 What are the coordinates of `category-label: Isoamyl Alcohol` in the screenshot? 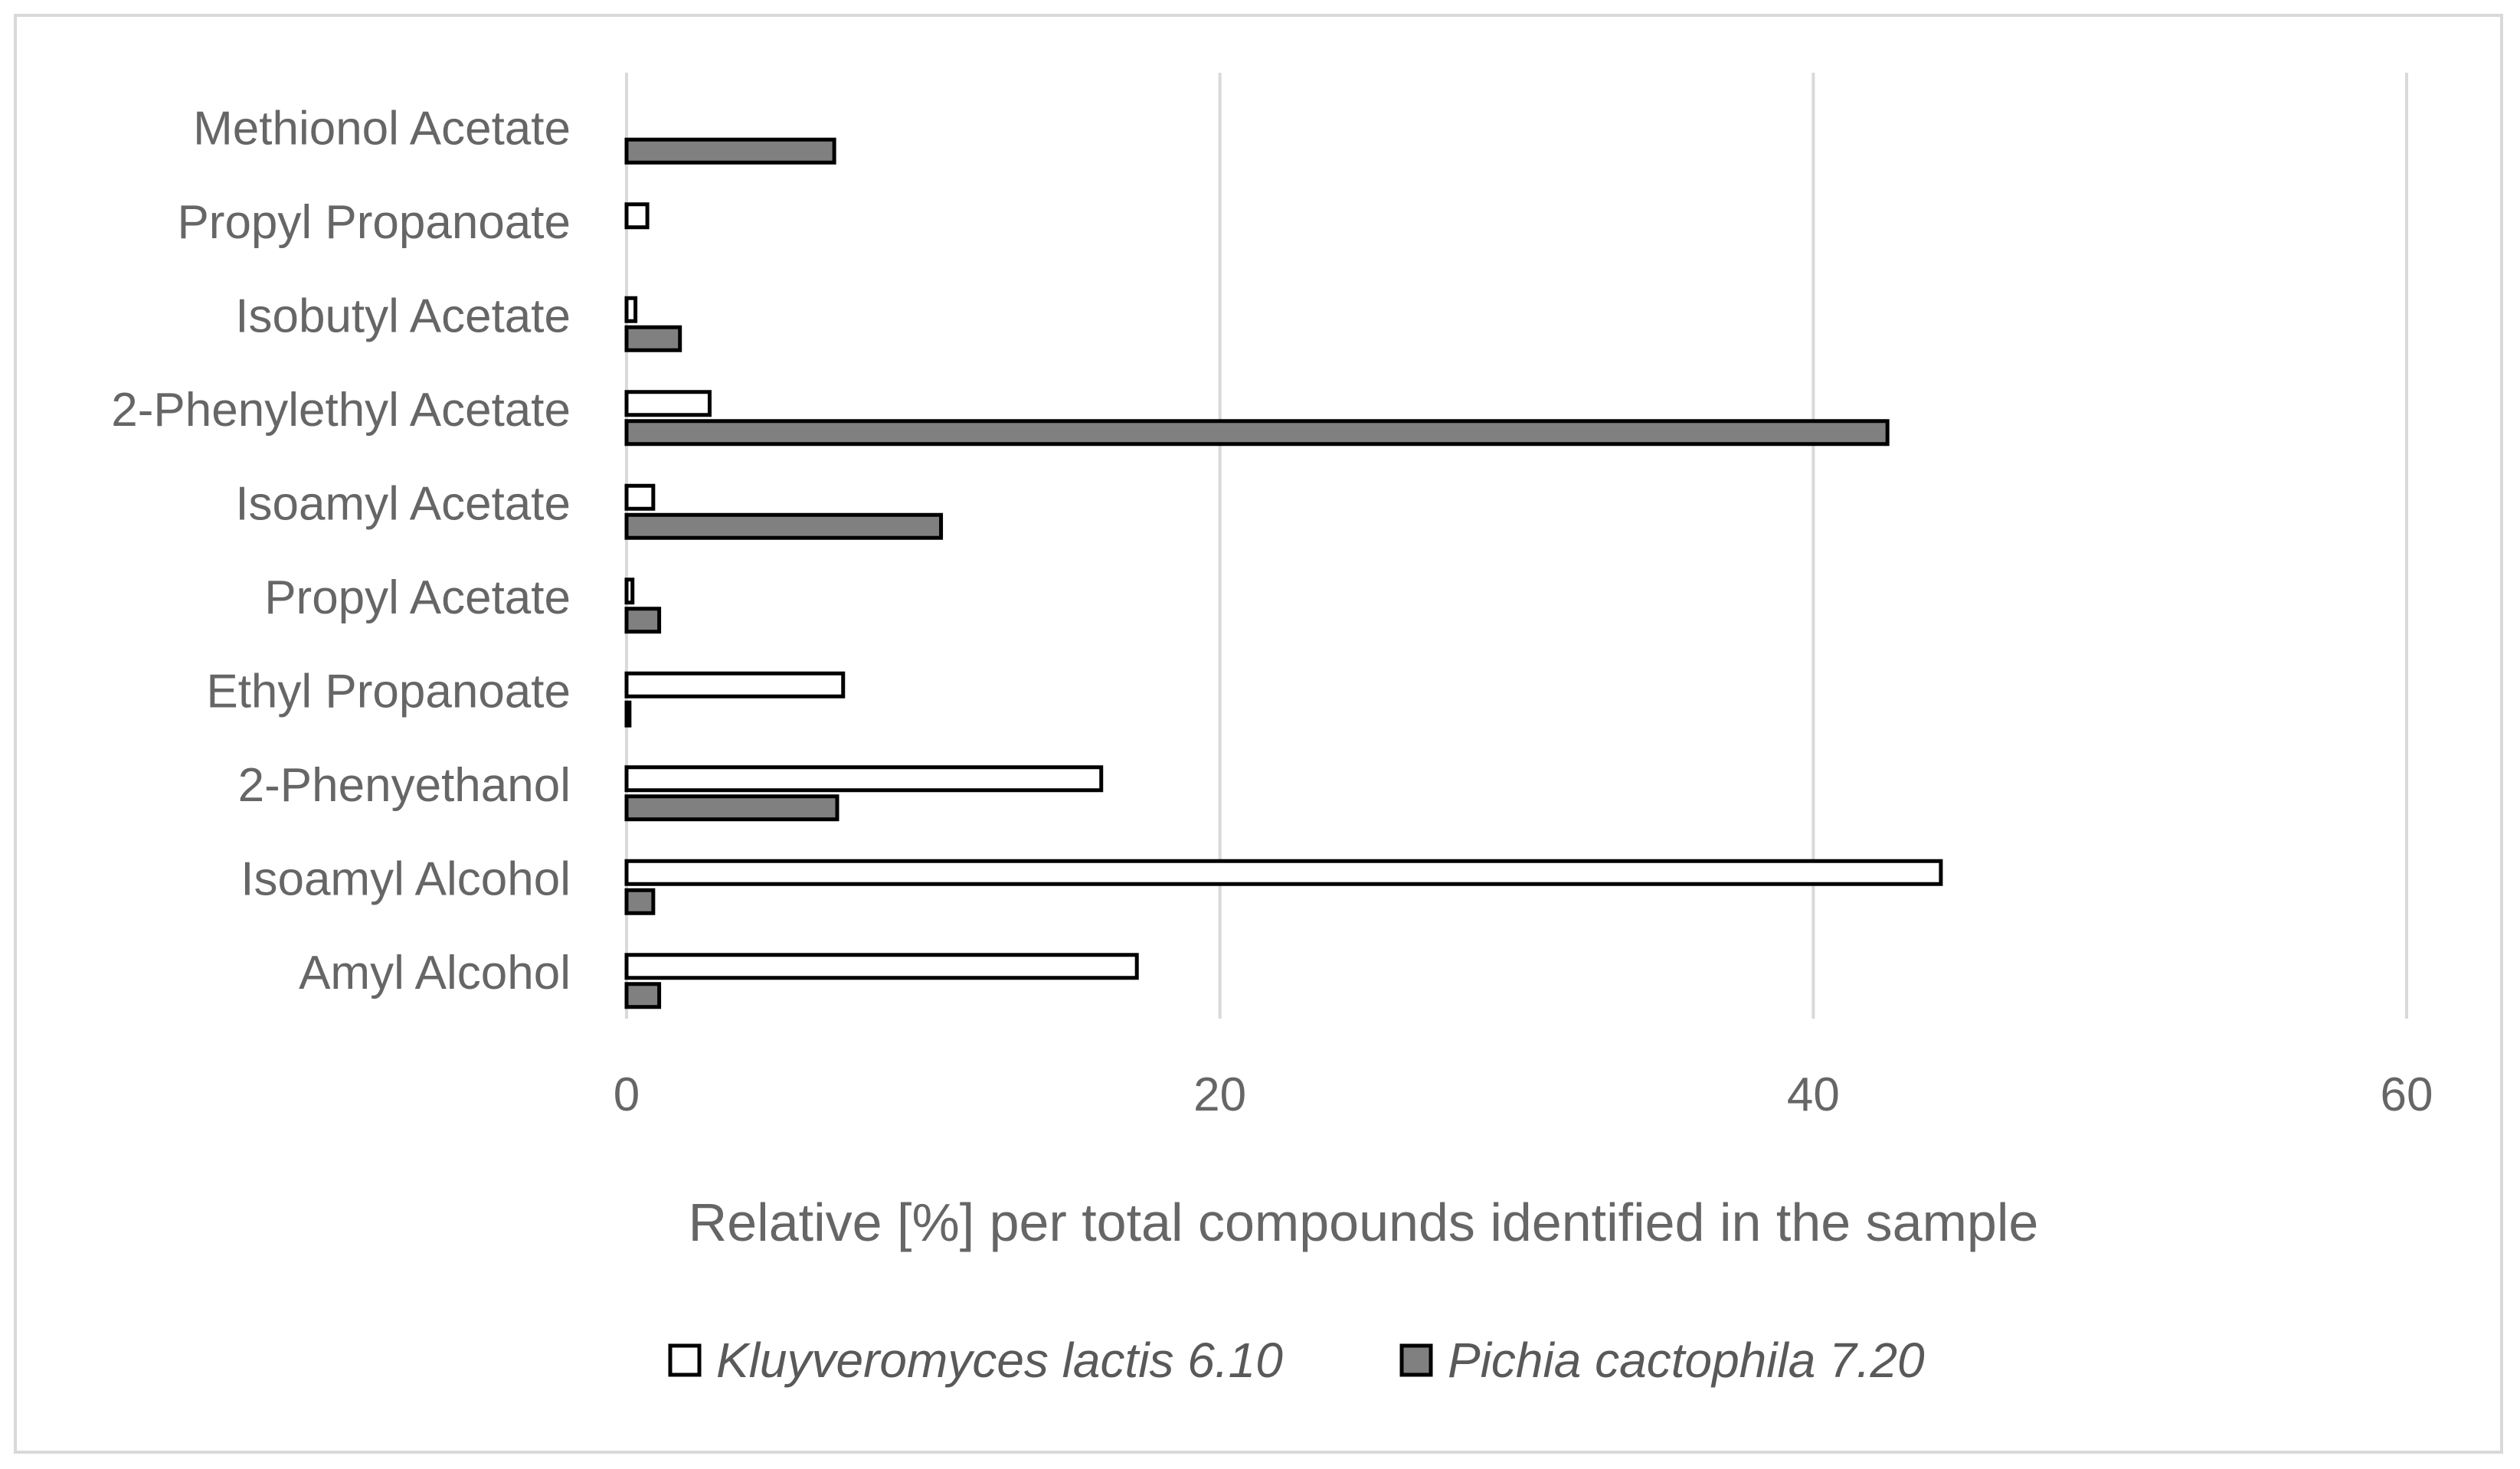 It's located at (406, 878).